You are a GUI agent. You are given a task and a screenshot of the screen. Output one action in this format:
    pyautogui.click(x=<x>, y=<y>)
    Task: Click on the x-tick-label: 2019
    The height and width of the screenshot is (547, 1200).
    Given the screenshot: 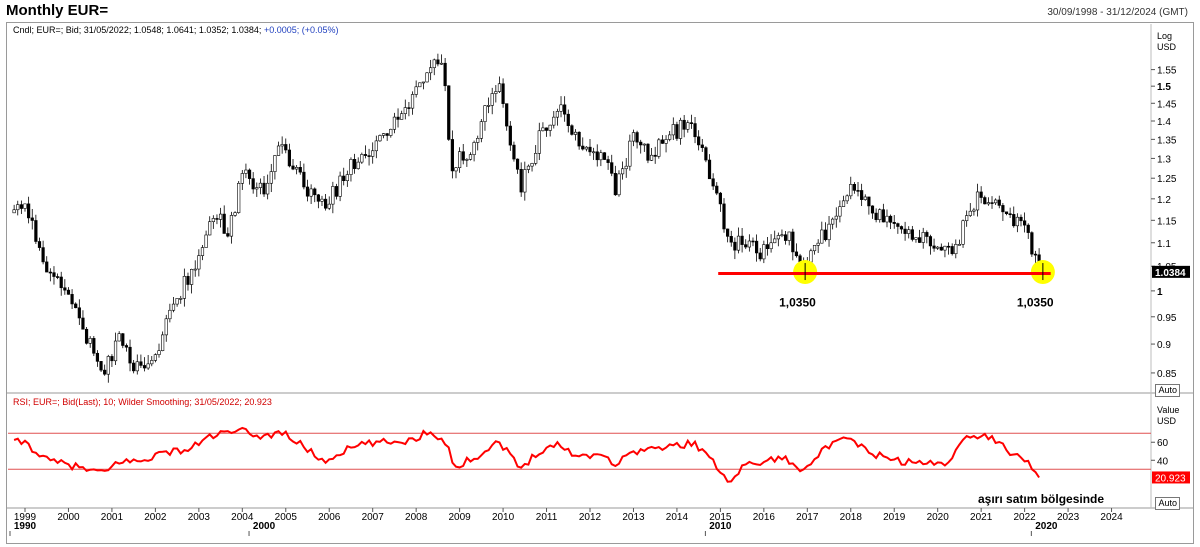 What is the action you would take?
    pyautogui.click(x=894, y=517)
    